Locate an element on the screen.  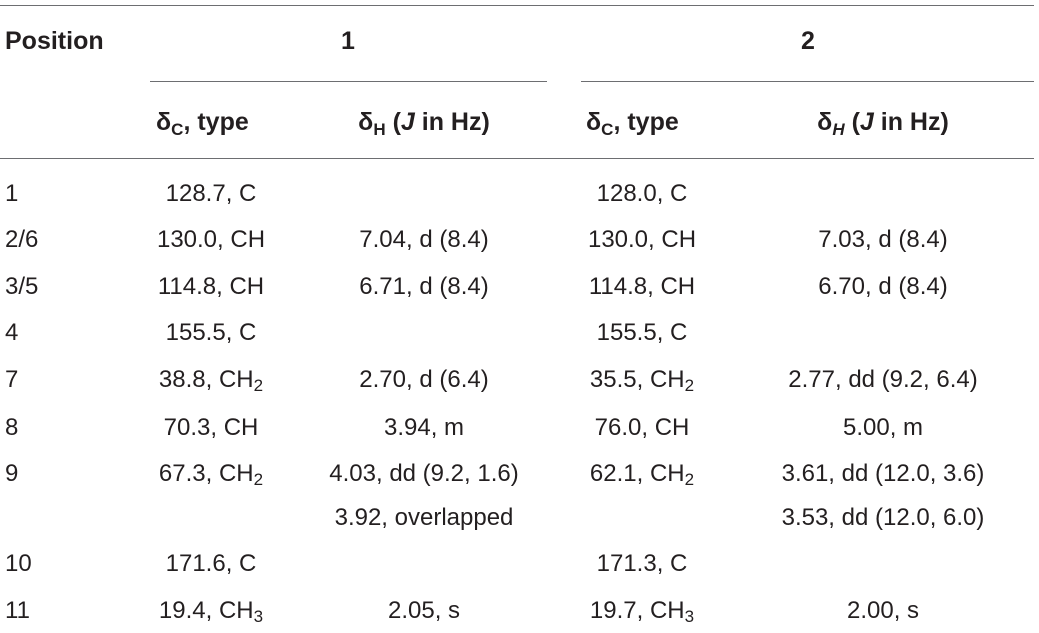
row-position: 1 is located at coordinates (12, 193).